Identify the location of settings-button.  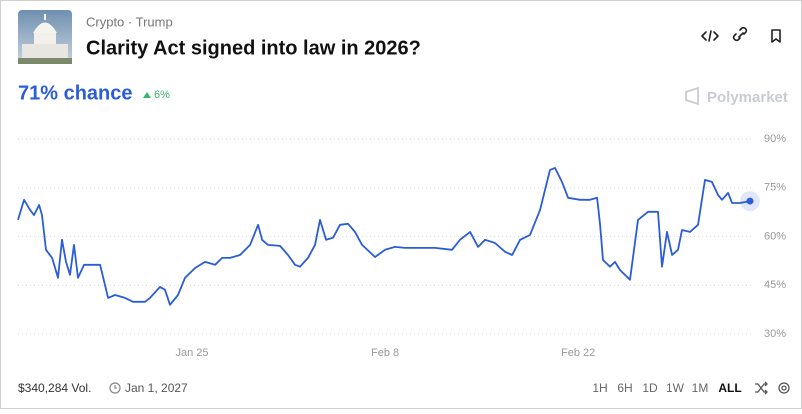
(784, 388).